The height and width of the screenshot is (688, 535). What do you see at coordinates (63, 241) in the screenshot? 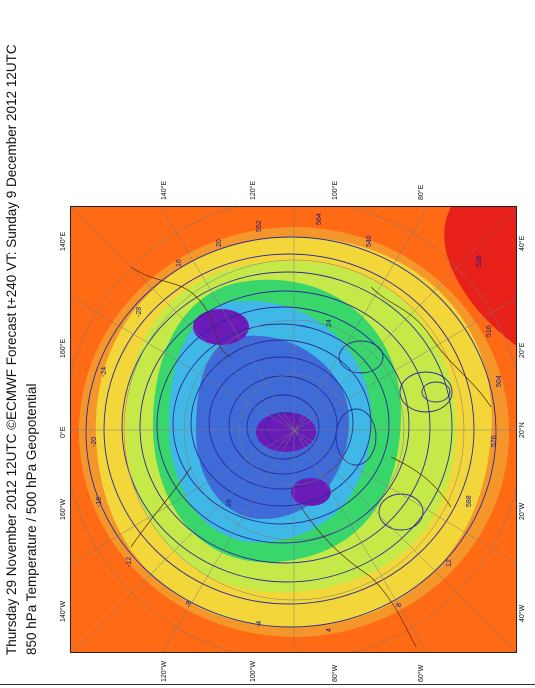
I see `tick-left-1: 140°E` at bounding box center [63, 241].